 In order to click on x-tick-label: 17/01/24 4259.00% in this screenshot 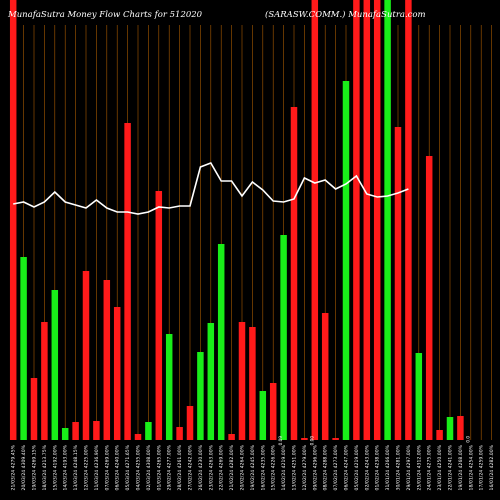, I will do `click(482, 467)`.